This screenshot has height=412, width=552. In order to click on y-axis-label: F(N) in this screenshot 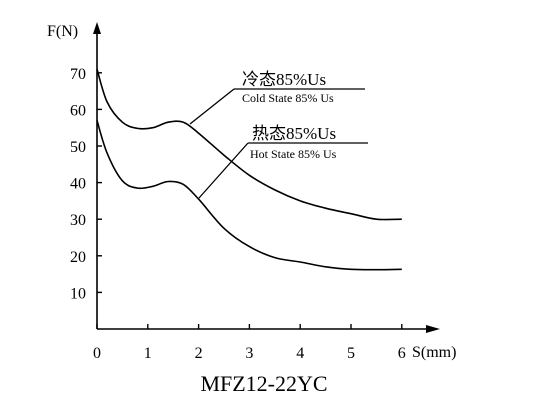, I will do `click(62, 31)`.